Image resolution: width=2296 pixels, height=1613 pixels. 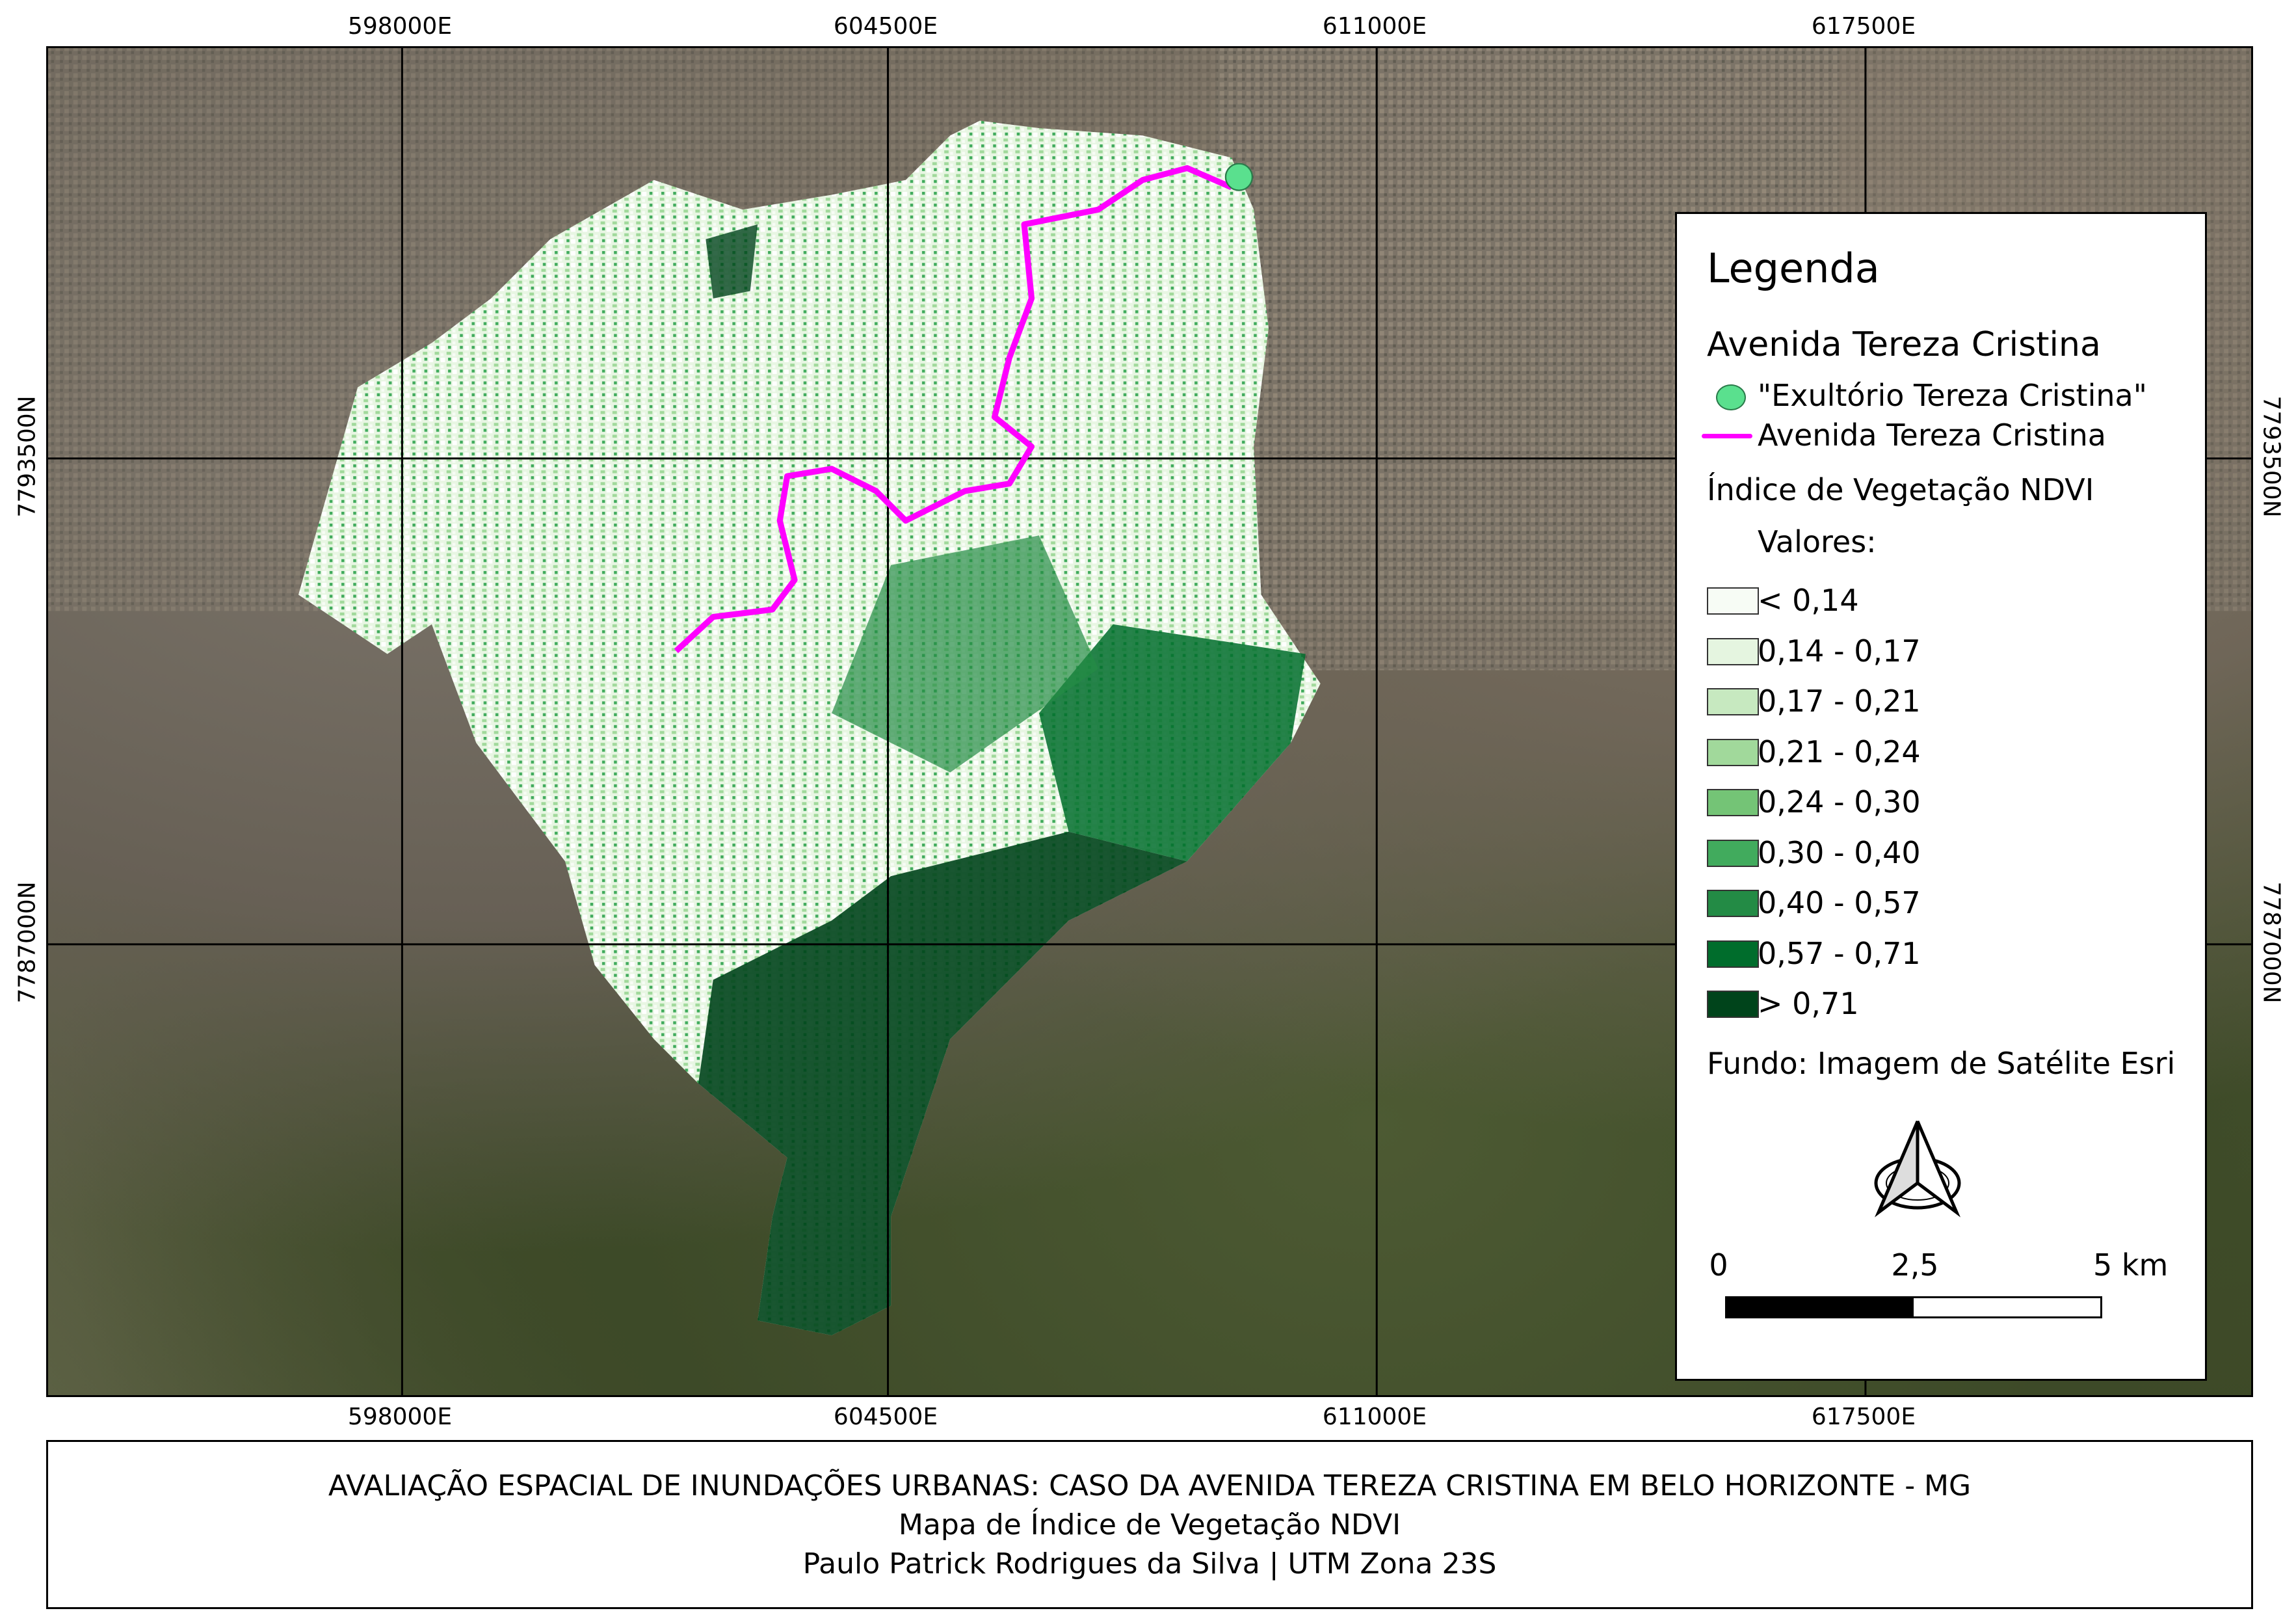 I want to click on scale-label-mid: 2,5, so click(x=1915, y=1265).